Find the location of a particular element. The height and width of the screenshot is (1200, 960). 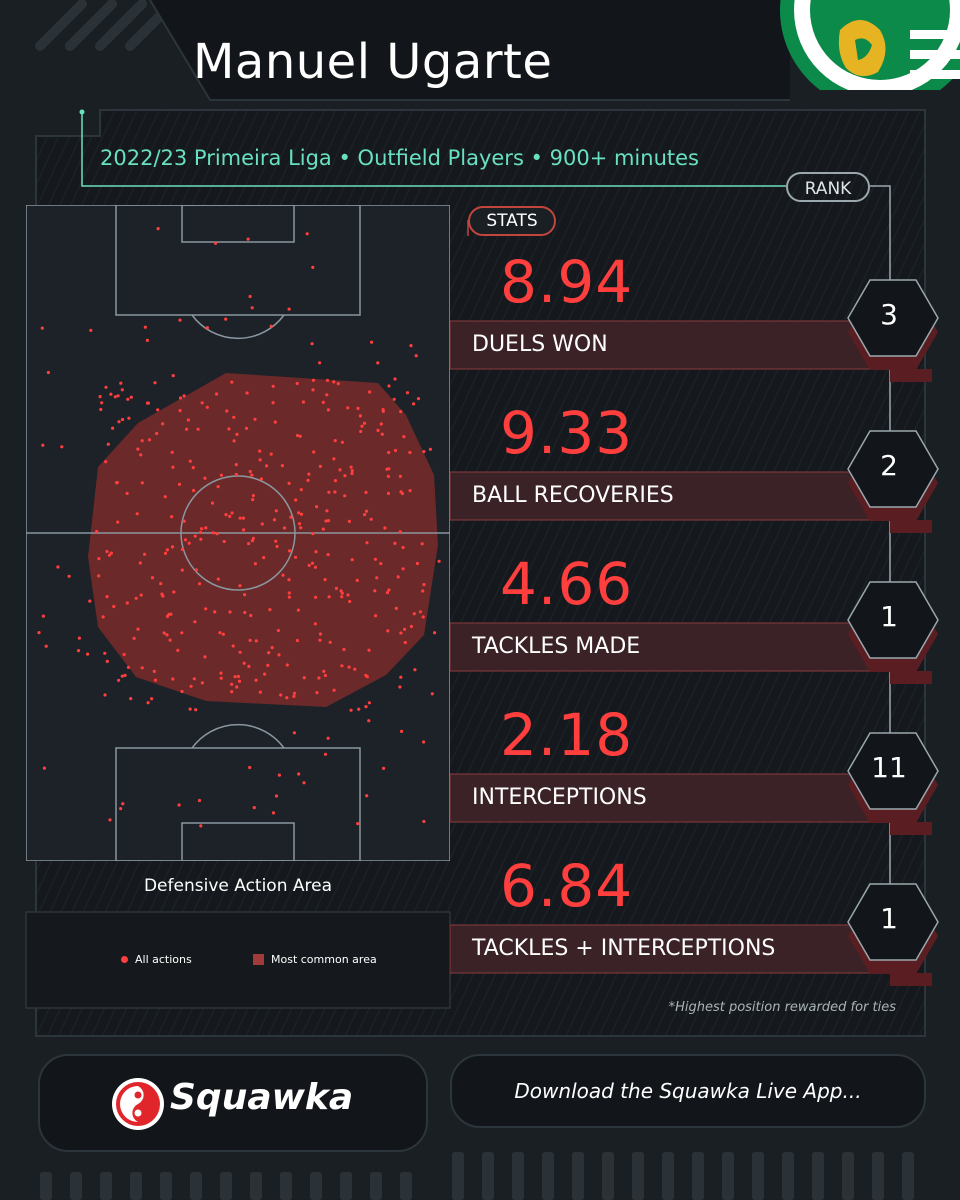

rank-value: 2 is located at coordinates (889, 465).